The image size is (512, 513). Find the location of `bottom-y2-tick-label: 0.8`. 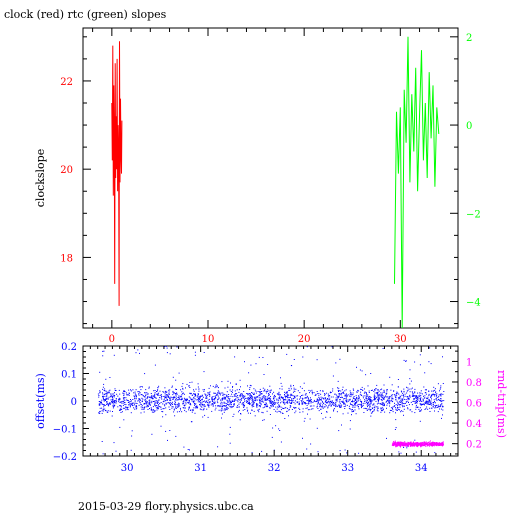

bottom-y2-tick-label: 0.8 is located at coordinates (474, 383).